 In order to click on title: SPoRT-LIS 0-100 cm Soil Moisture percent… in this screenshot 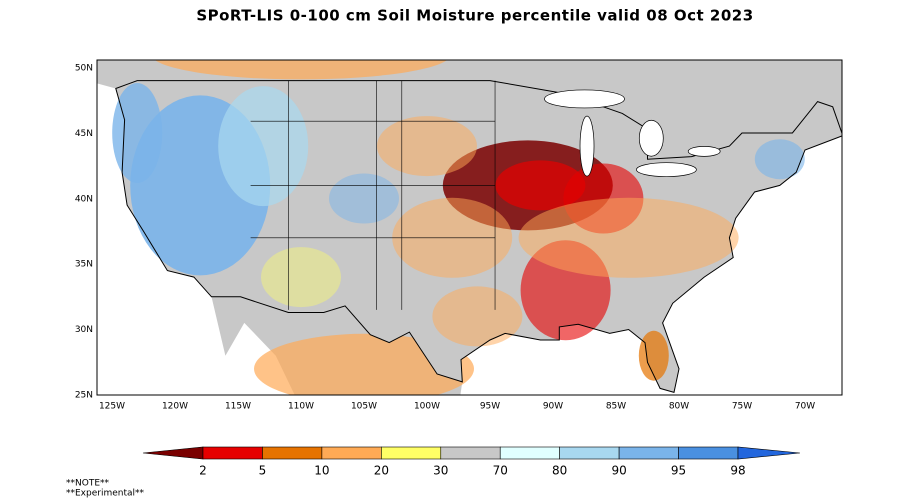, I will do `click(474, 16)`.